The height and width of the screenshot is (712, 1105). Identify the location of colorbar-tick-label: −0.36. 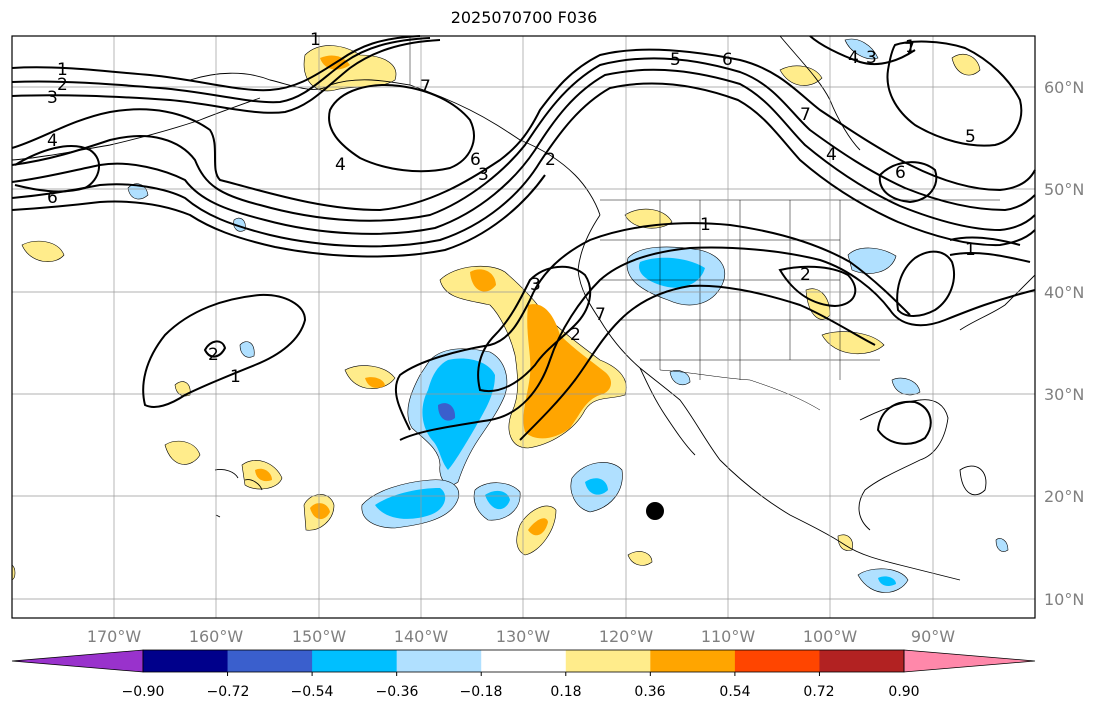
(397, 692).